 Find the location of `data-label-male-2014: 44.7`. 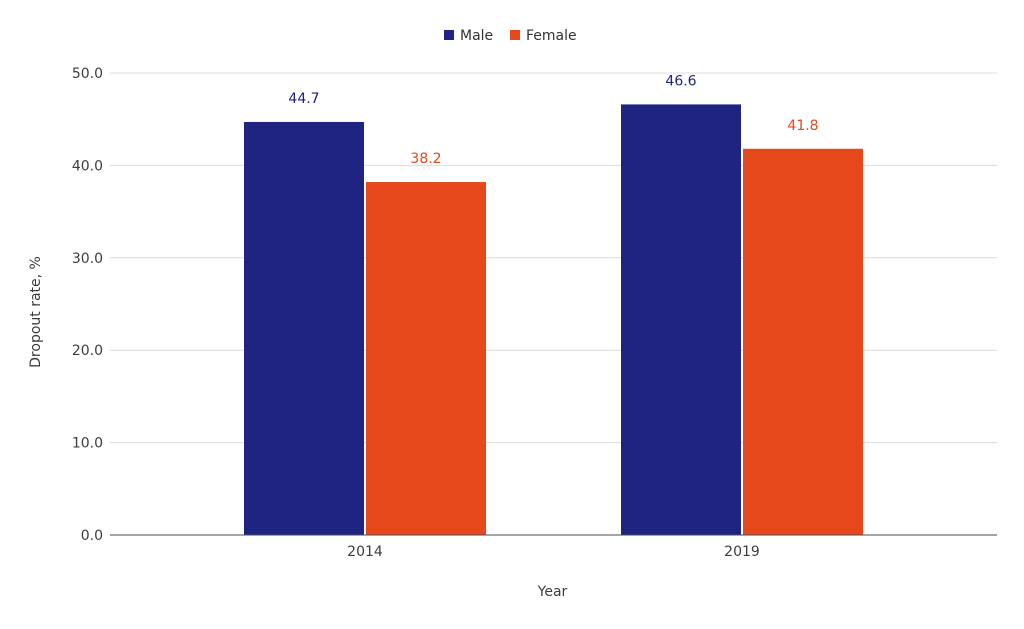

data-label-male-2014: 44.7 is located at coordinates (303, 99).